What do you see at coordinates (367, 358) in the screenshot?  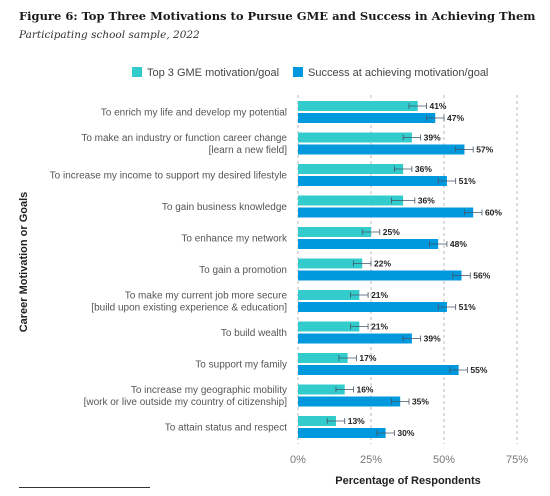 I see `value-label-motivation: 17%` at bounding box center [367, 358].